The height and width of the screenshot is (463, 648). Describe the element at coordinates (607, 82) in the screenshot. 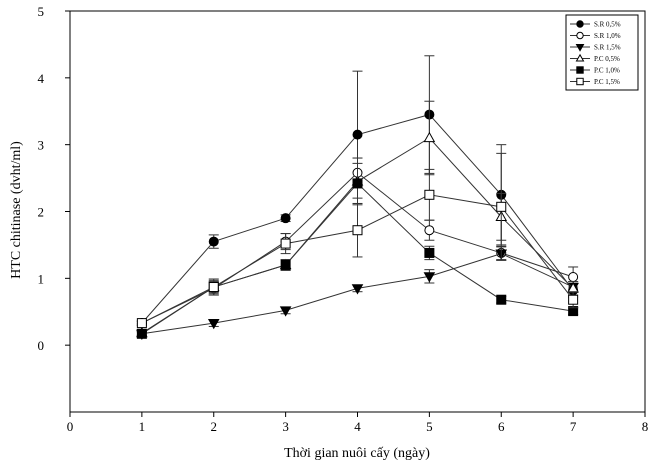

I see `legend-label: P.C 1,5%` at that location.